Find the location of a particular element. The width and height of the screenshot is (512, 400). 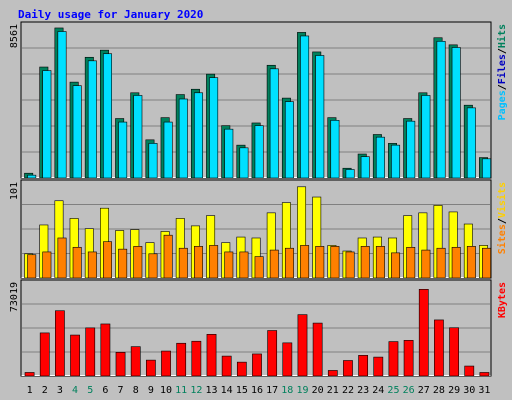

day-label-17: 17 is located at coordinates (272, 390).